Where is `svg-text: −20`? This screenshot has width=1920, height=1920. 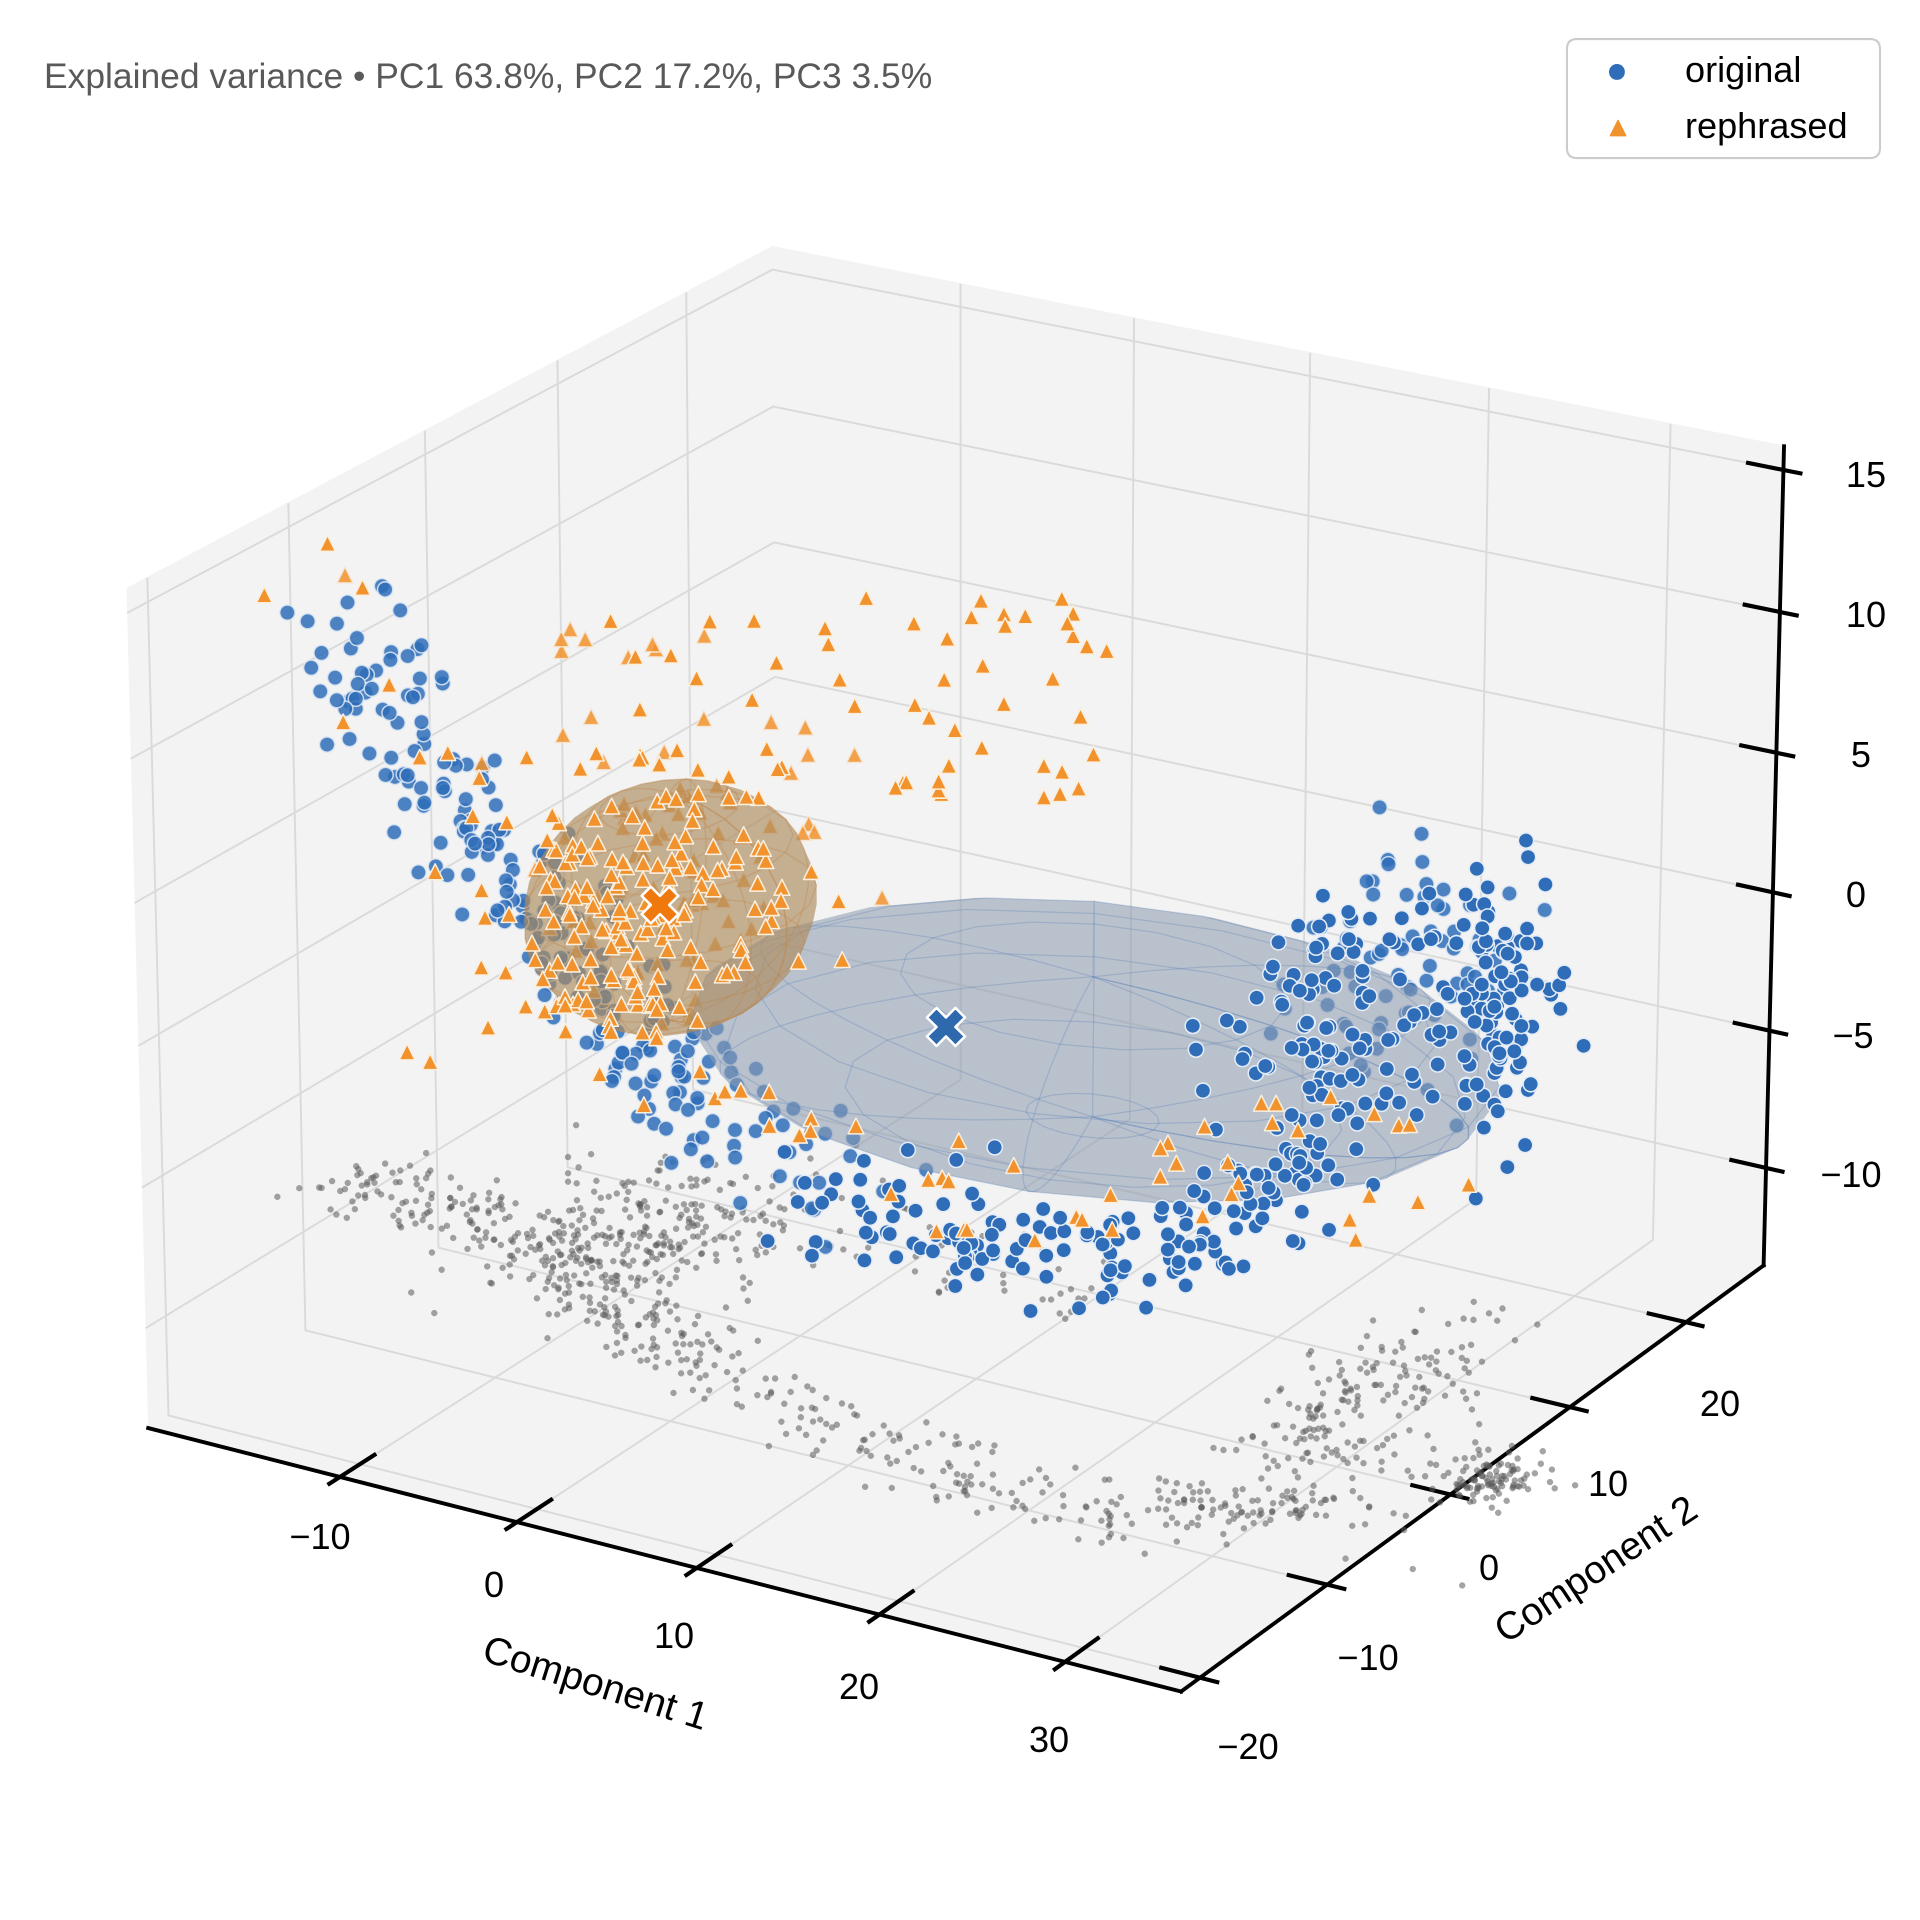
svg-text: −20 is located at coordinates (1247, 1746).